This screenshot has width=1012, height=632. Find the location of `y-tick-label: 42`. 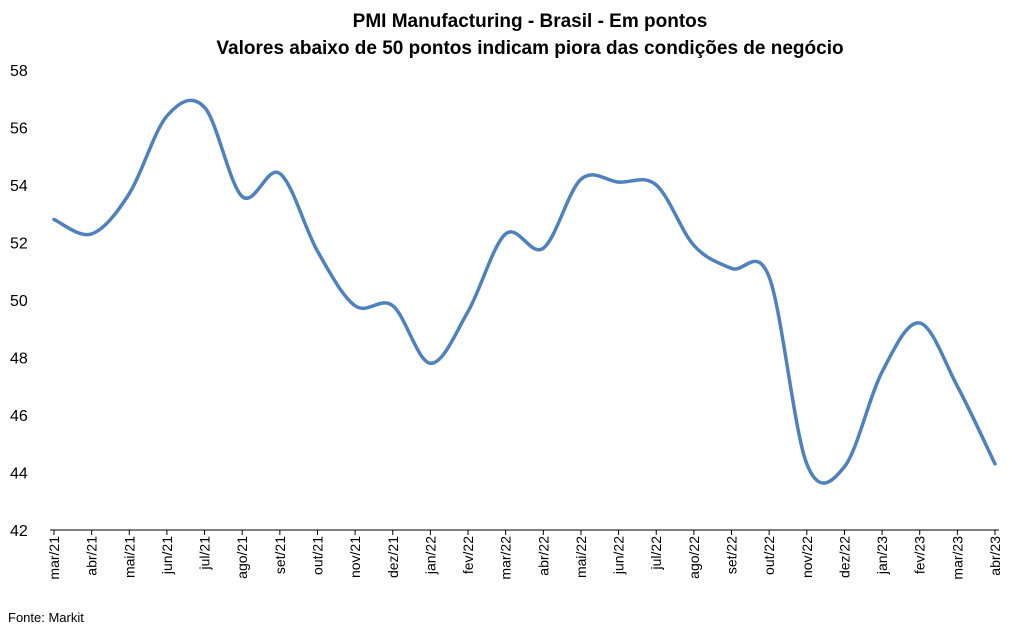

y-tick-label: 42 is located at coordinates (19, 531).